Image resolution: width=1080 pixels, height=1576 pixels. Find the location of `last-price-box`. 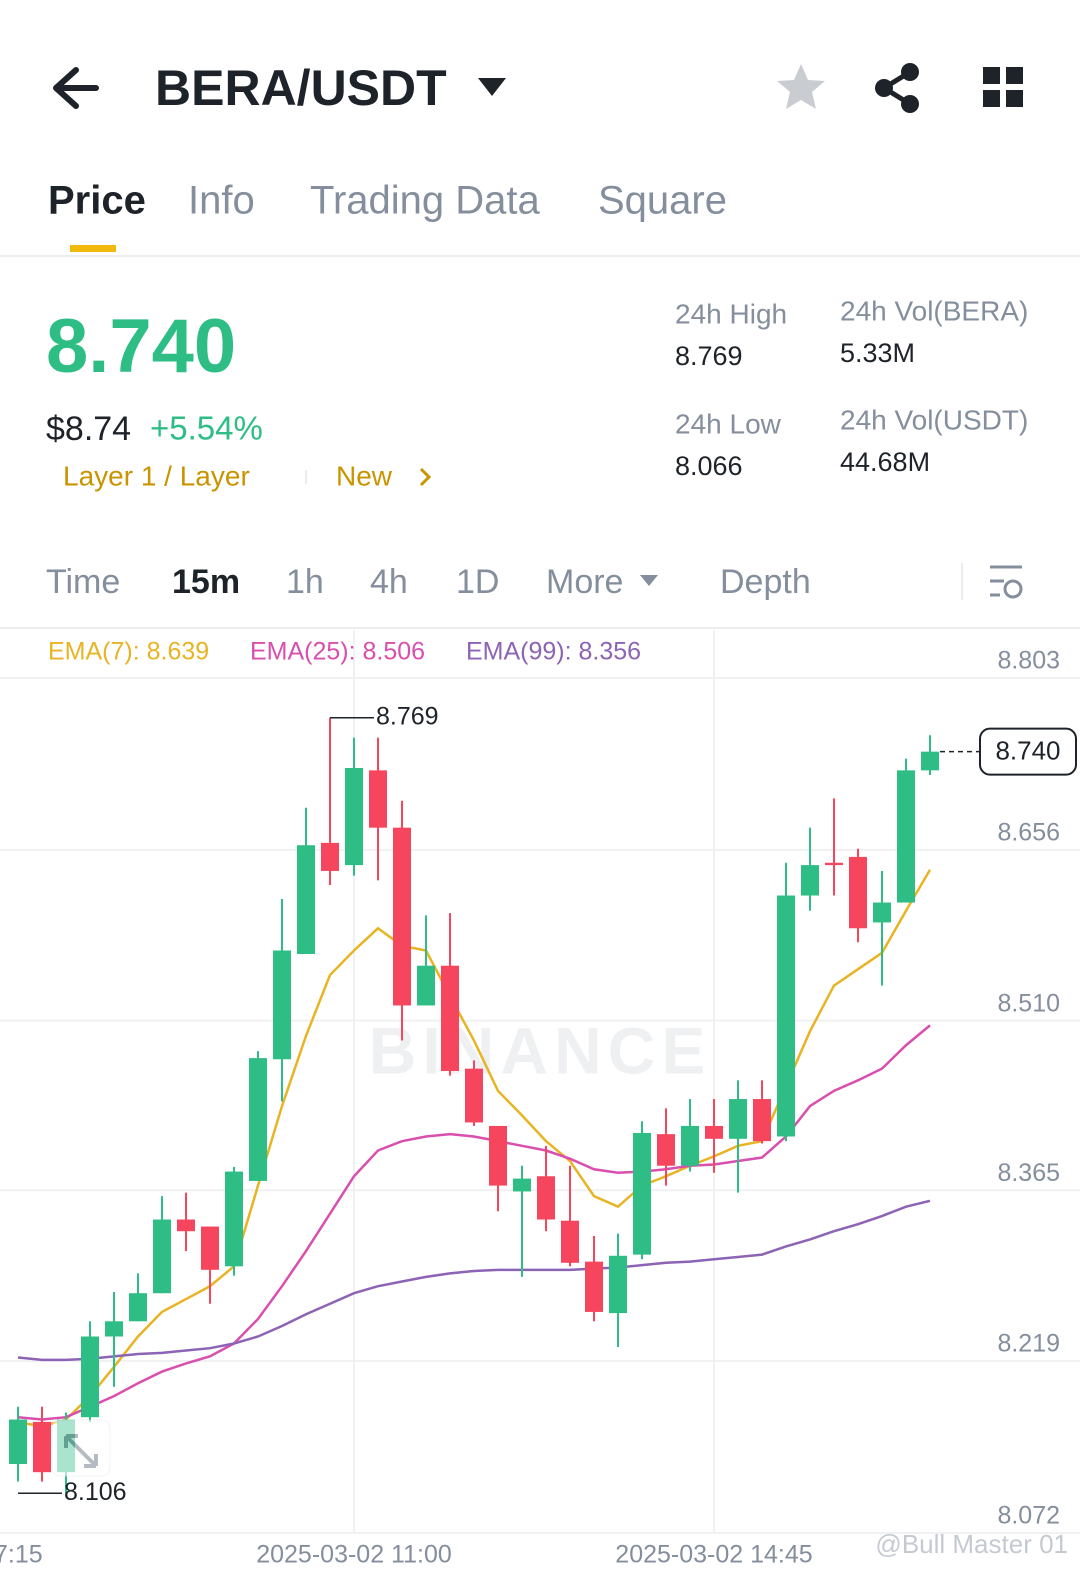

last-price-box is located at coordinates (1028, 751).